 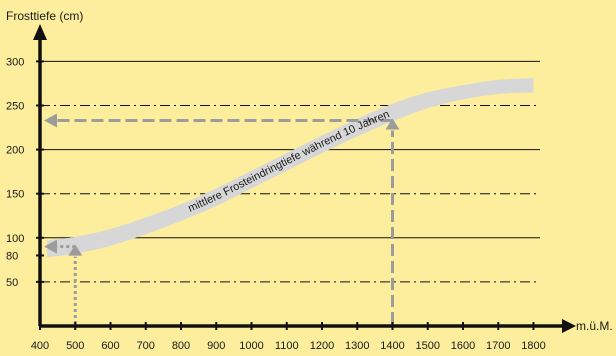 I want to click on x-tick-label-600: 600, so click(x=110, y=346).